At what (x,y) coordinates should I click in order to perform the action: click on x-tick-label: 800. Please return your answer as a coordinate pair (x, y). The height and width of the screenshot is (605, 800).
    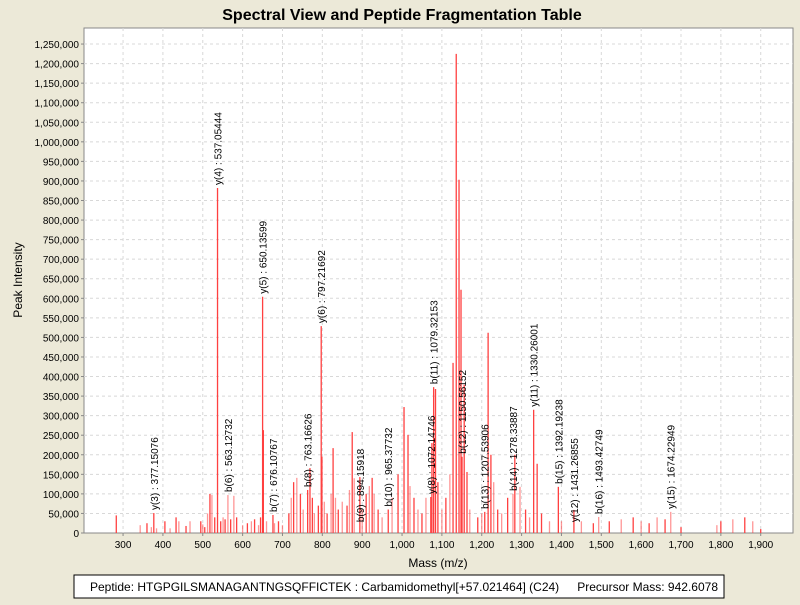
    Looking at the image, I should click on (322, 545).